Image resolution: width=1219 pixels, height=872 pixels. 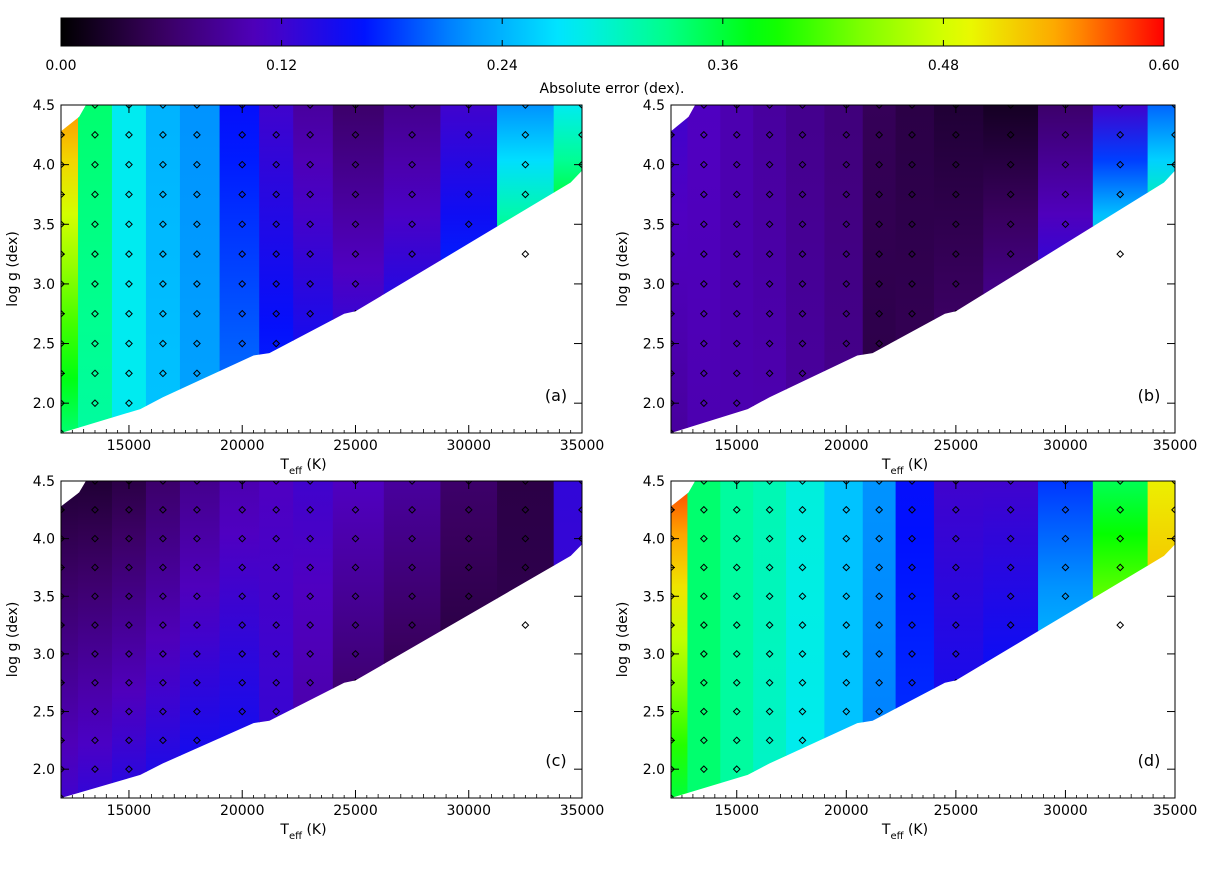 What do you see at coordinates (468, 446) in the screenshot?
I see `x-tick-label: 30000` at bounding box center [468, 446].